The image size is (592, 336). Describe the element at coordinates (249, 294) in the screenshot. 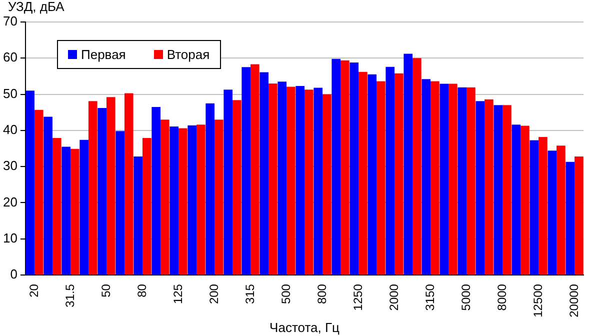

I see `x-tick-label: 315` at that location.